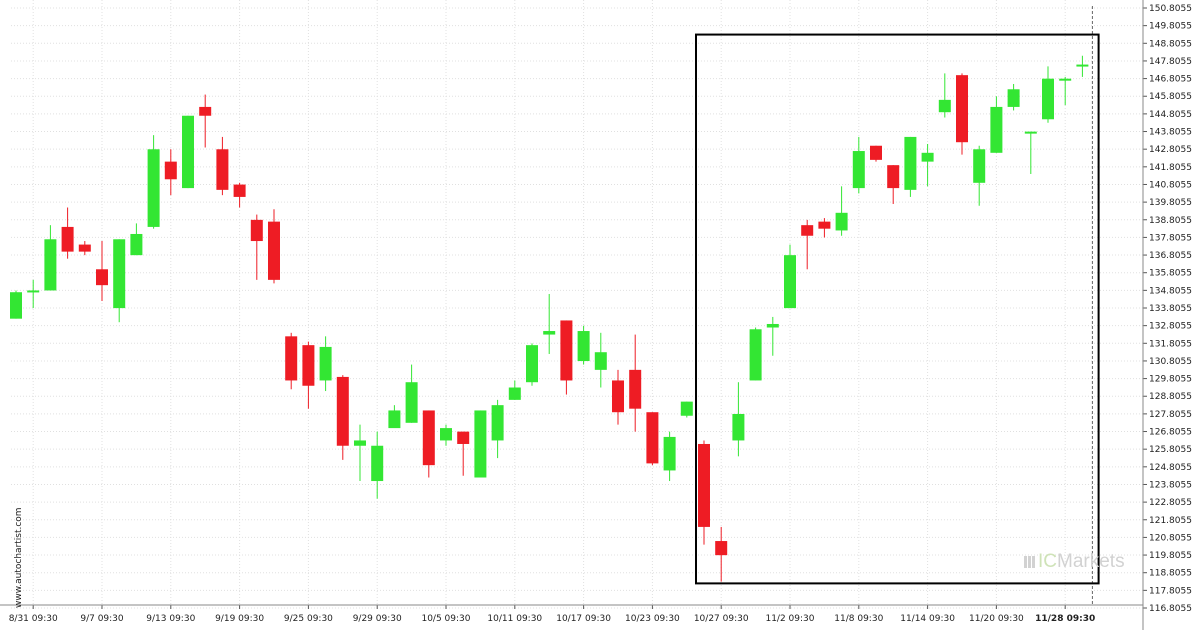 The image size is (1200, 630). Describe the element at coordinates (19, 557) in the screenshot. I see `watermark-text: www.autochartist.com` at that location.